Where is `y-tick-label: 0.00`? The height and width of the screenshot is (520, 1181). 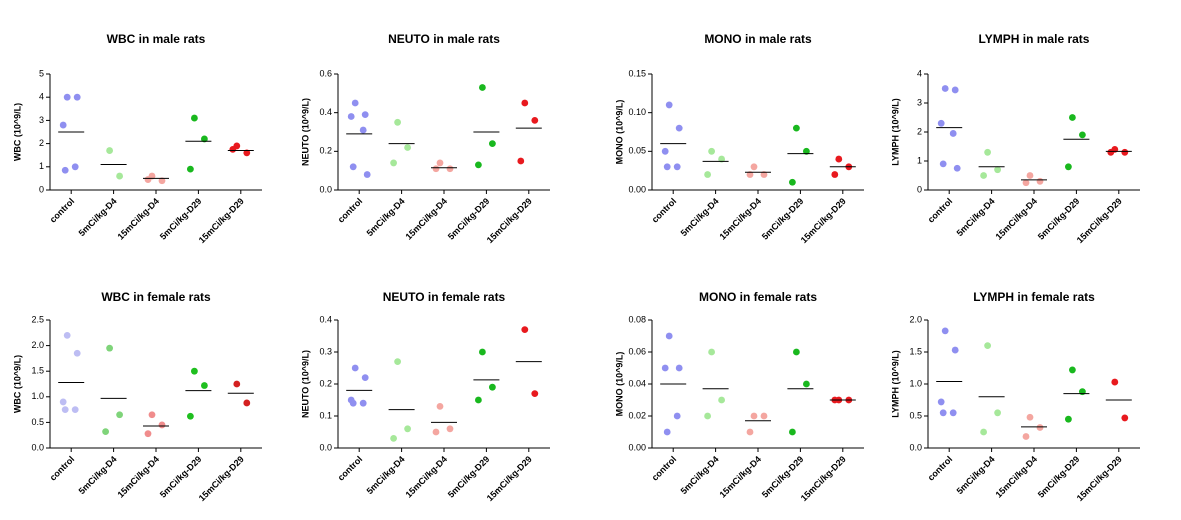
y-tick-label: 0.00 is located at coordinates (637, 447).